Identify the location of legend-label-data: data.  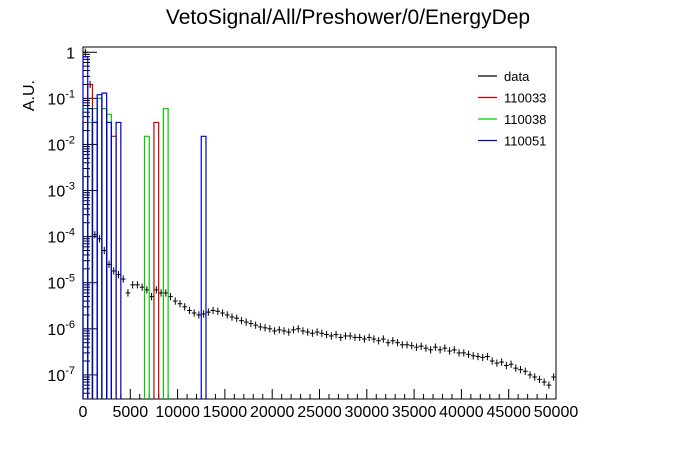
(517, 76).